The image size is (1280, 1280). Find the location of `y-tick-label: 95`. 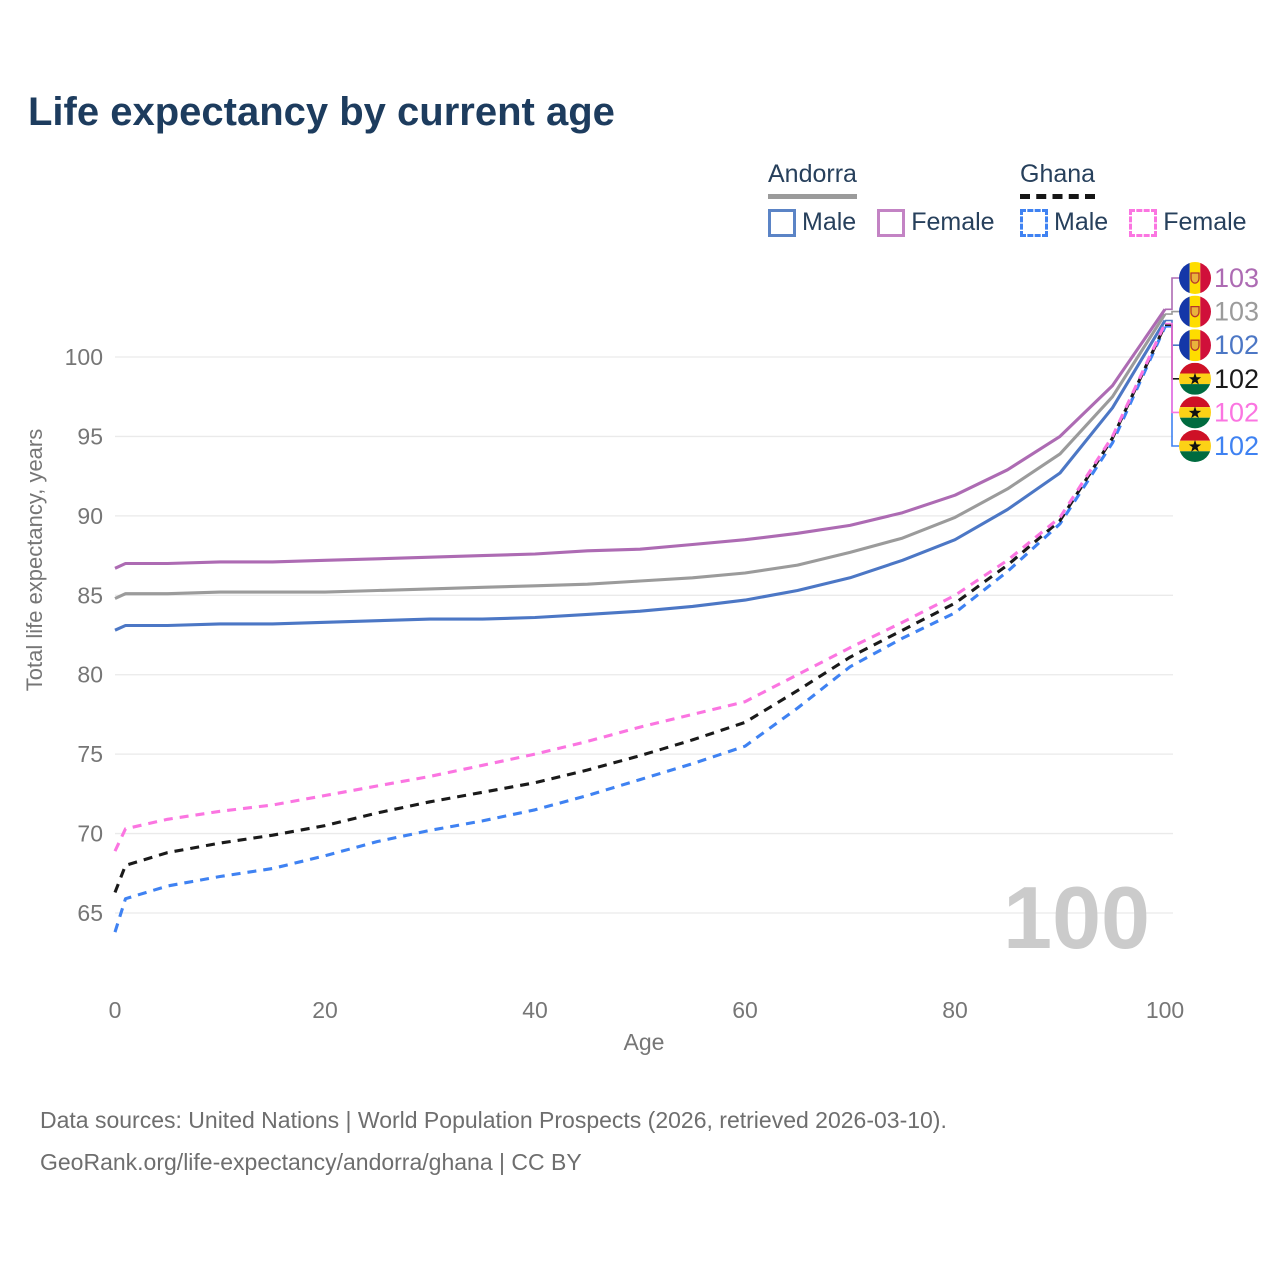

y-tick-label: 95 is located at coordinates (90, 436).